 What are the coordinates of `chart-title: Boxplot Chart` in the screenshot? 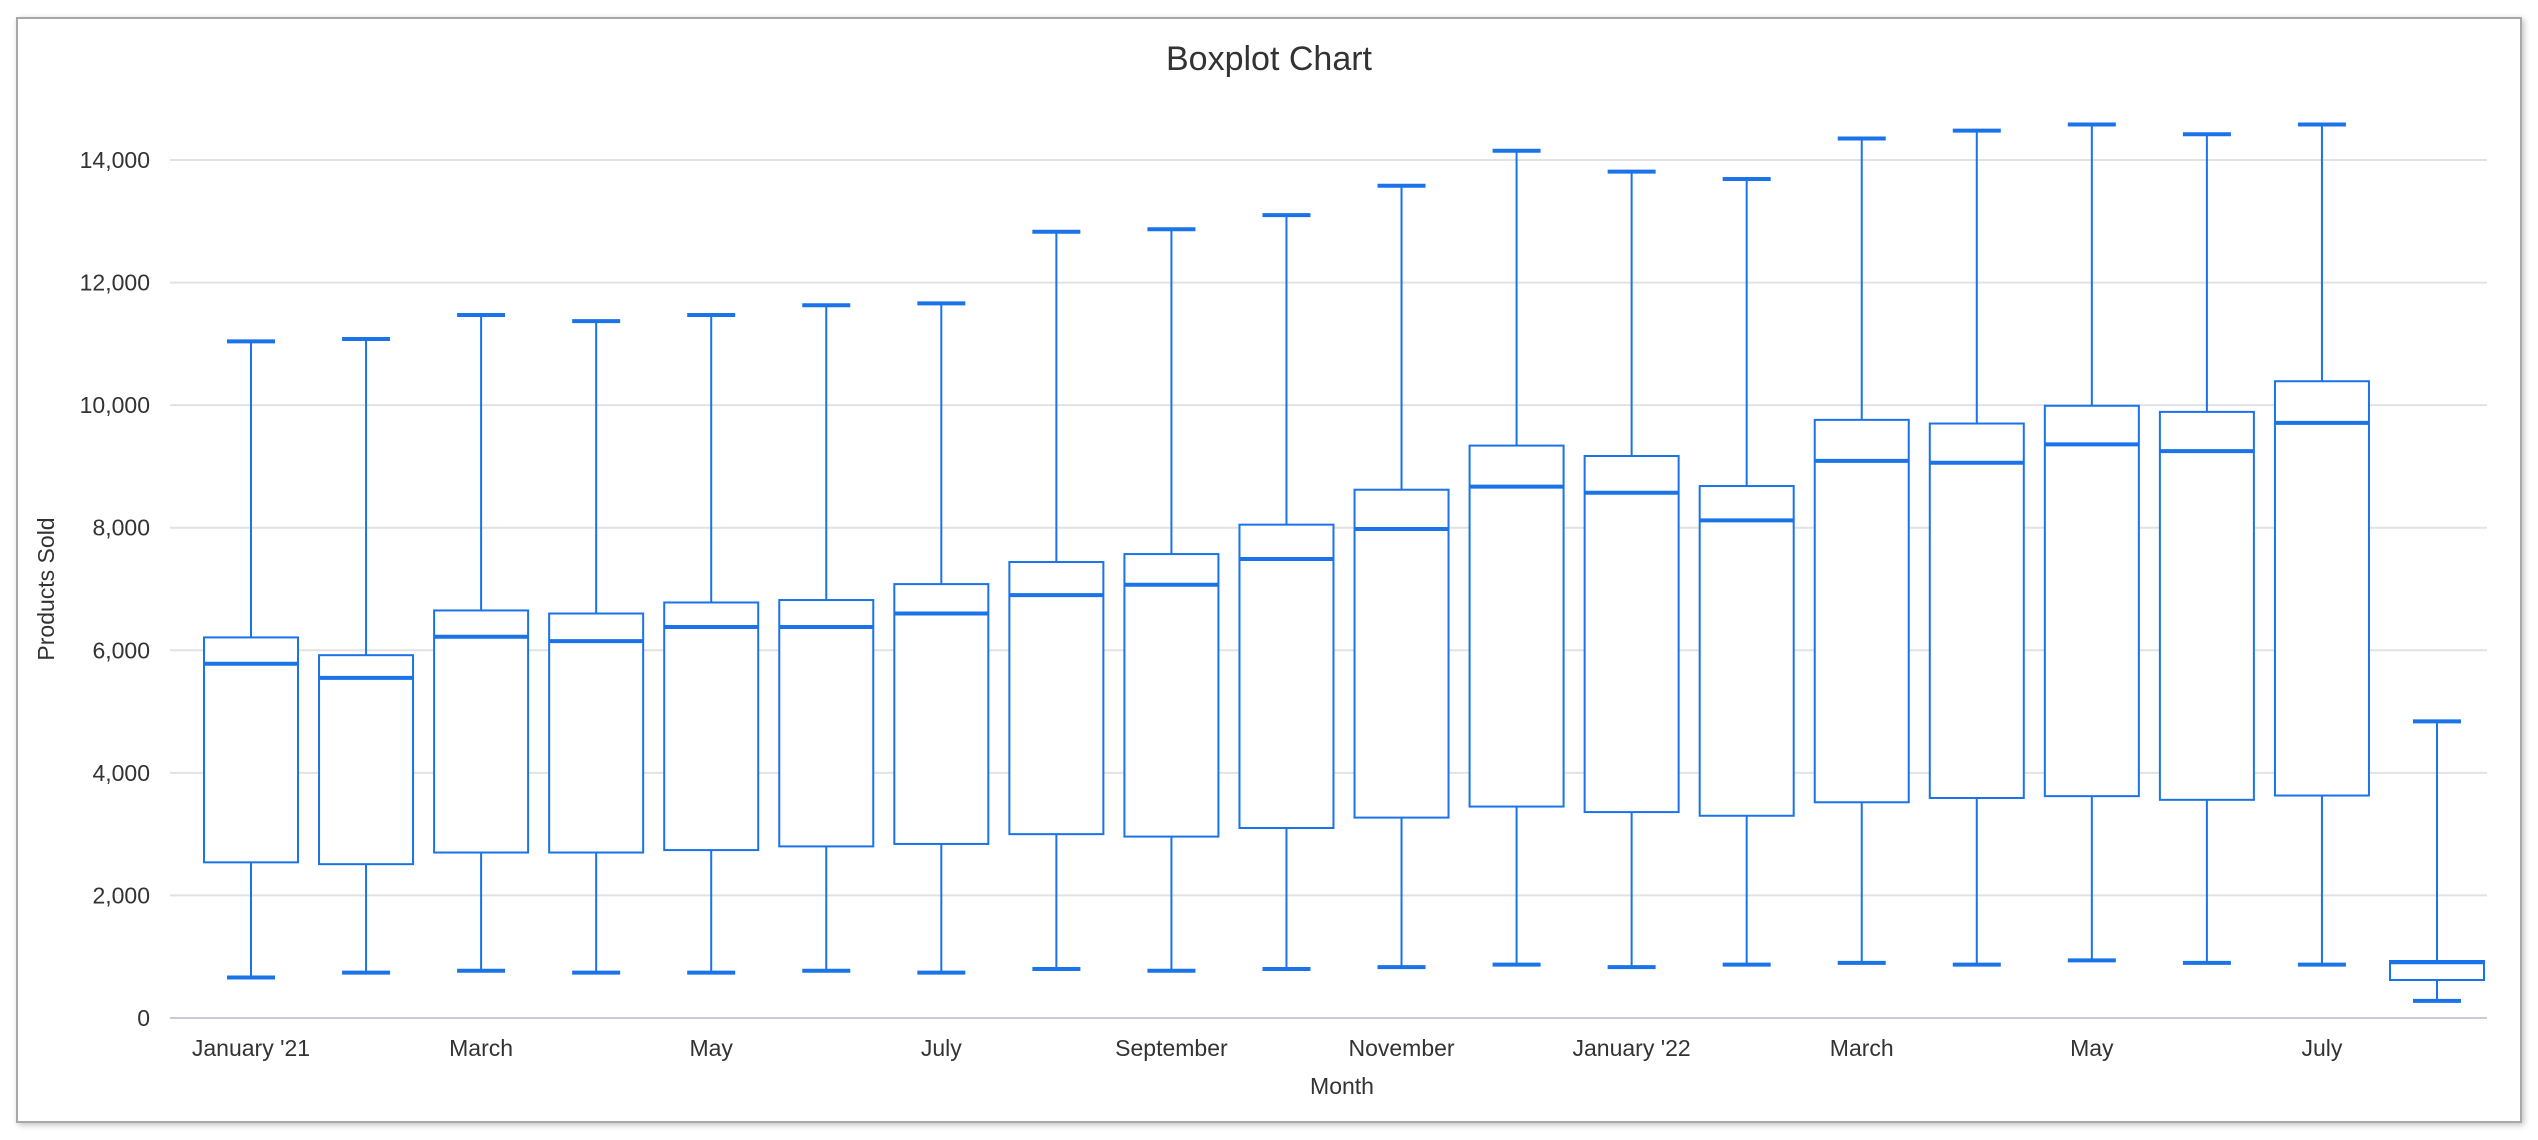 It's located at (1269, 59).